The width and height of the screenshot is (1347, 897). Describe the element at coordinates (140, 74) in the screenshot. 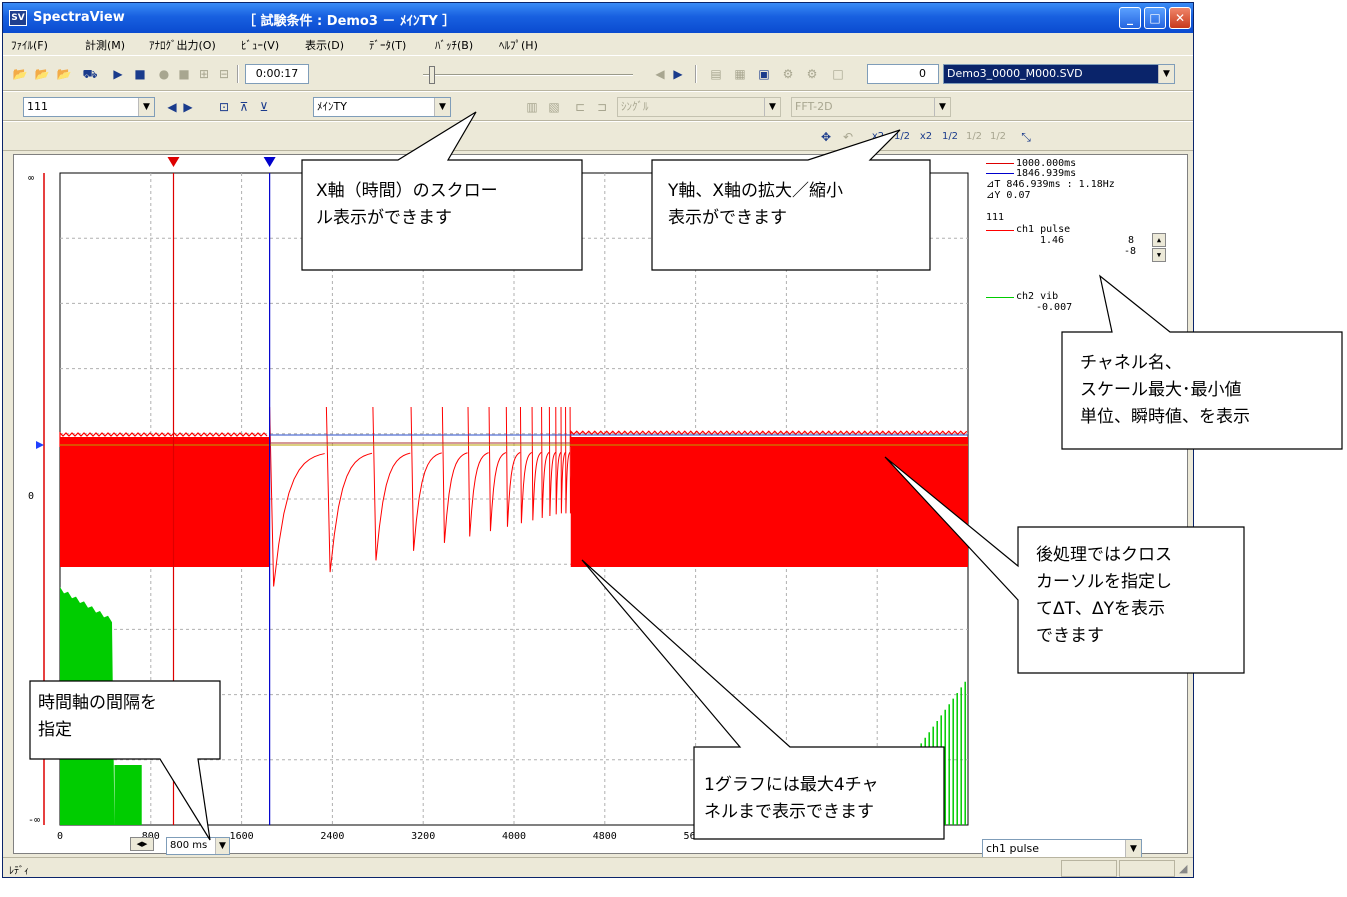

I see `stop-icon: ■` at that location.